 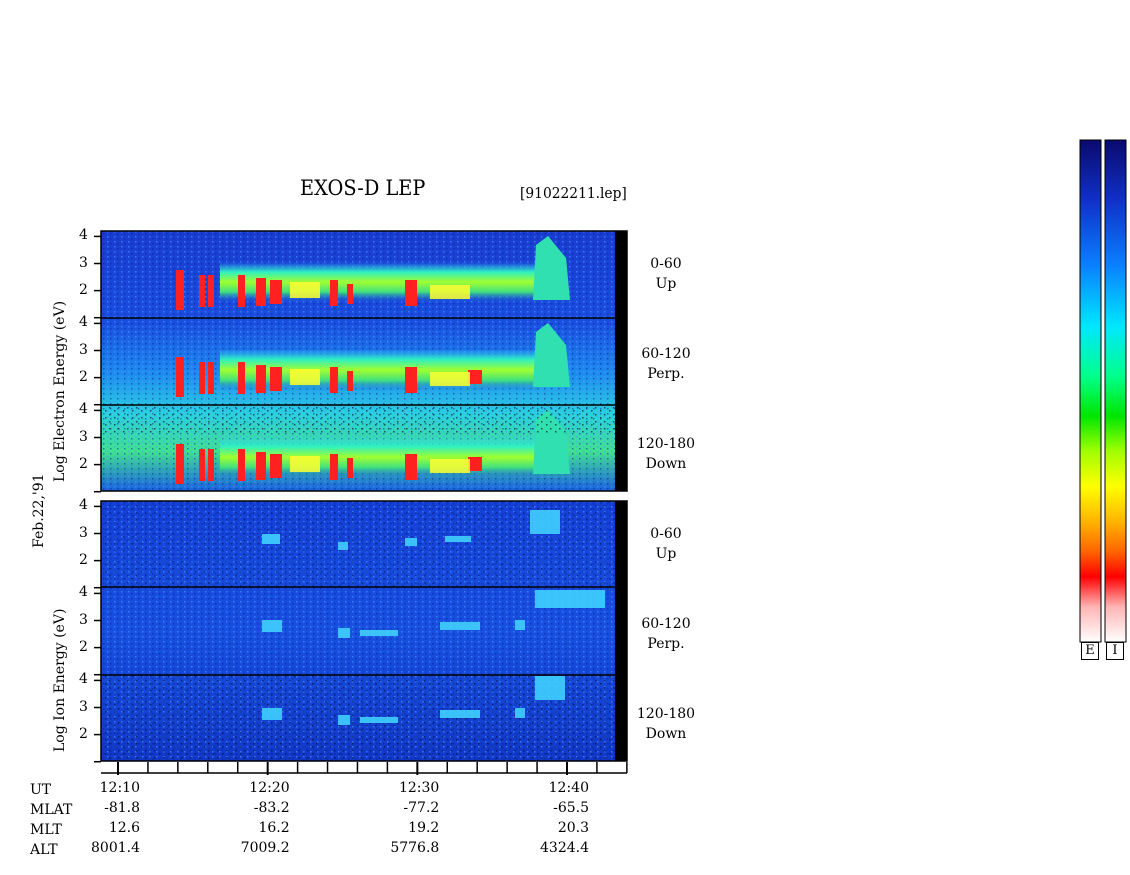 I want to click on panel-label-i-up: 0-60 Up, so click(x=666, y=544).